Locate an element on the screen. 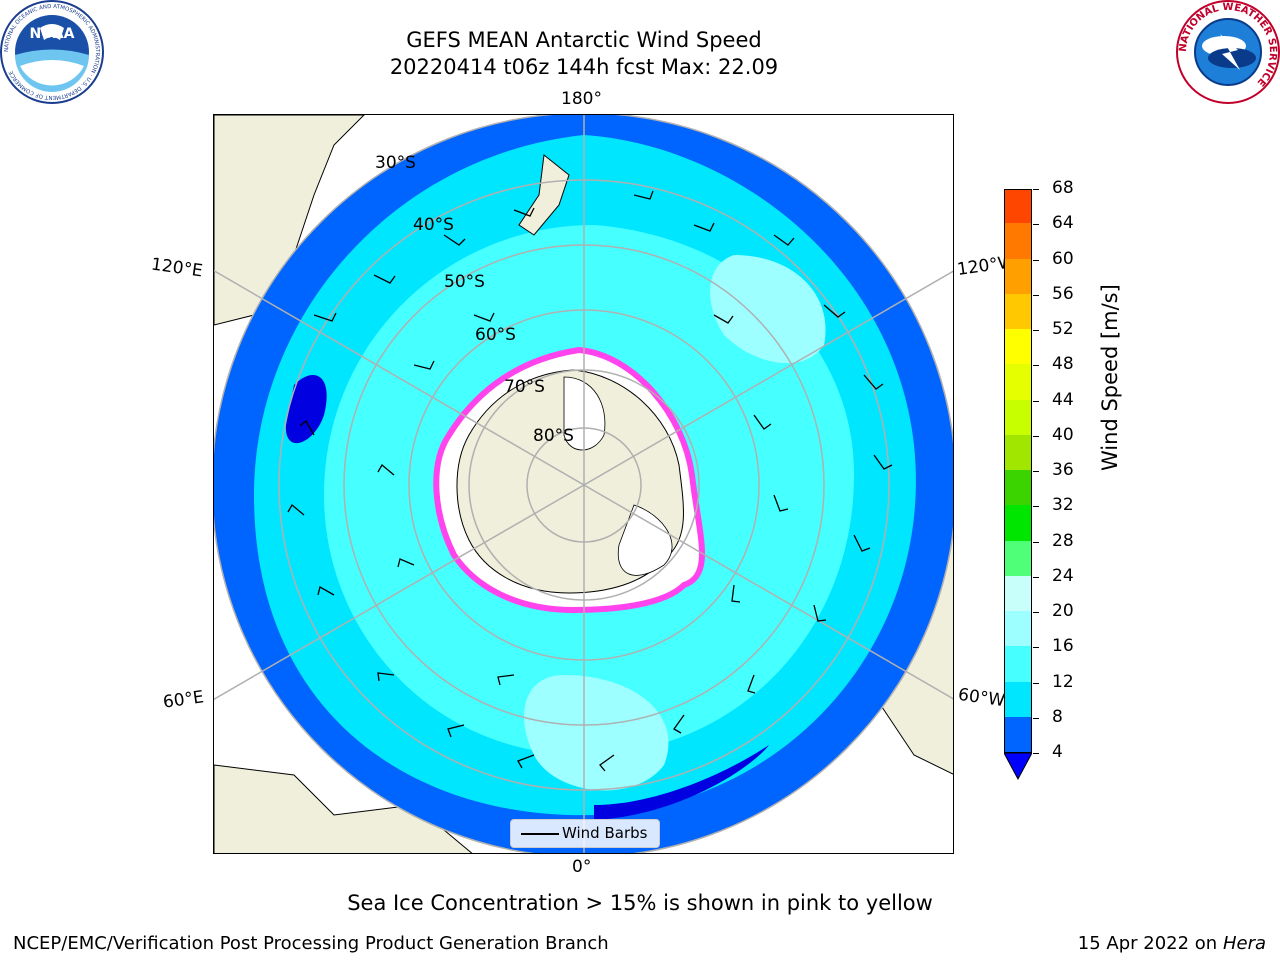 Image resolution: width=1280 pixels, height=960 pixels. colorbar is located at coordinates (1018, 471).